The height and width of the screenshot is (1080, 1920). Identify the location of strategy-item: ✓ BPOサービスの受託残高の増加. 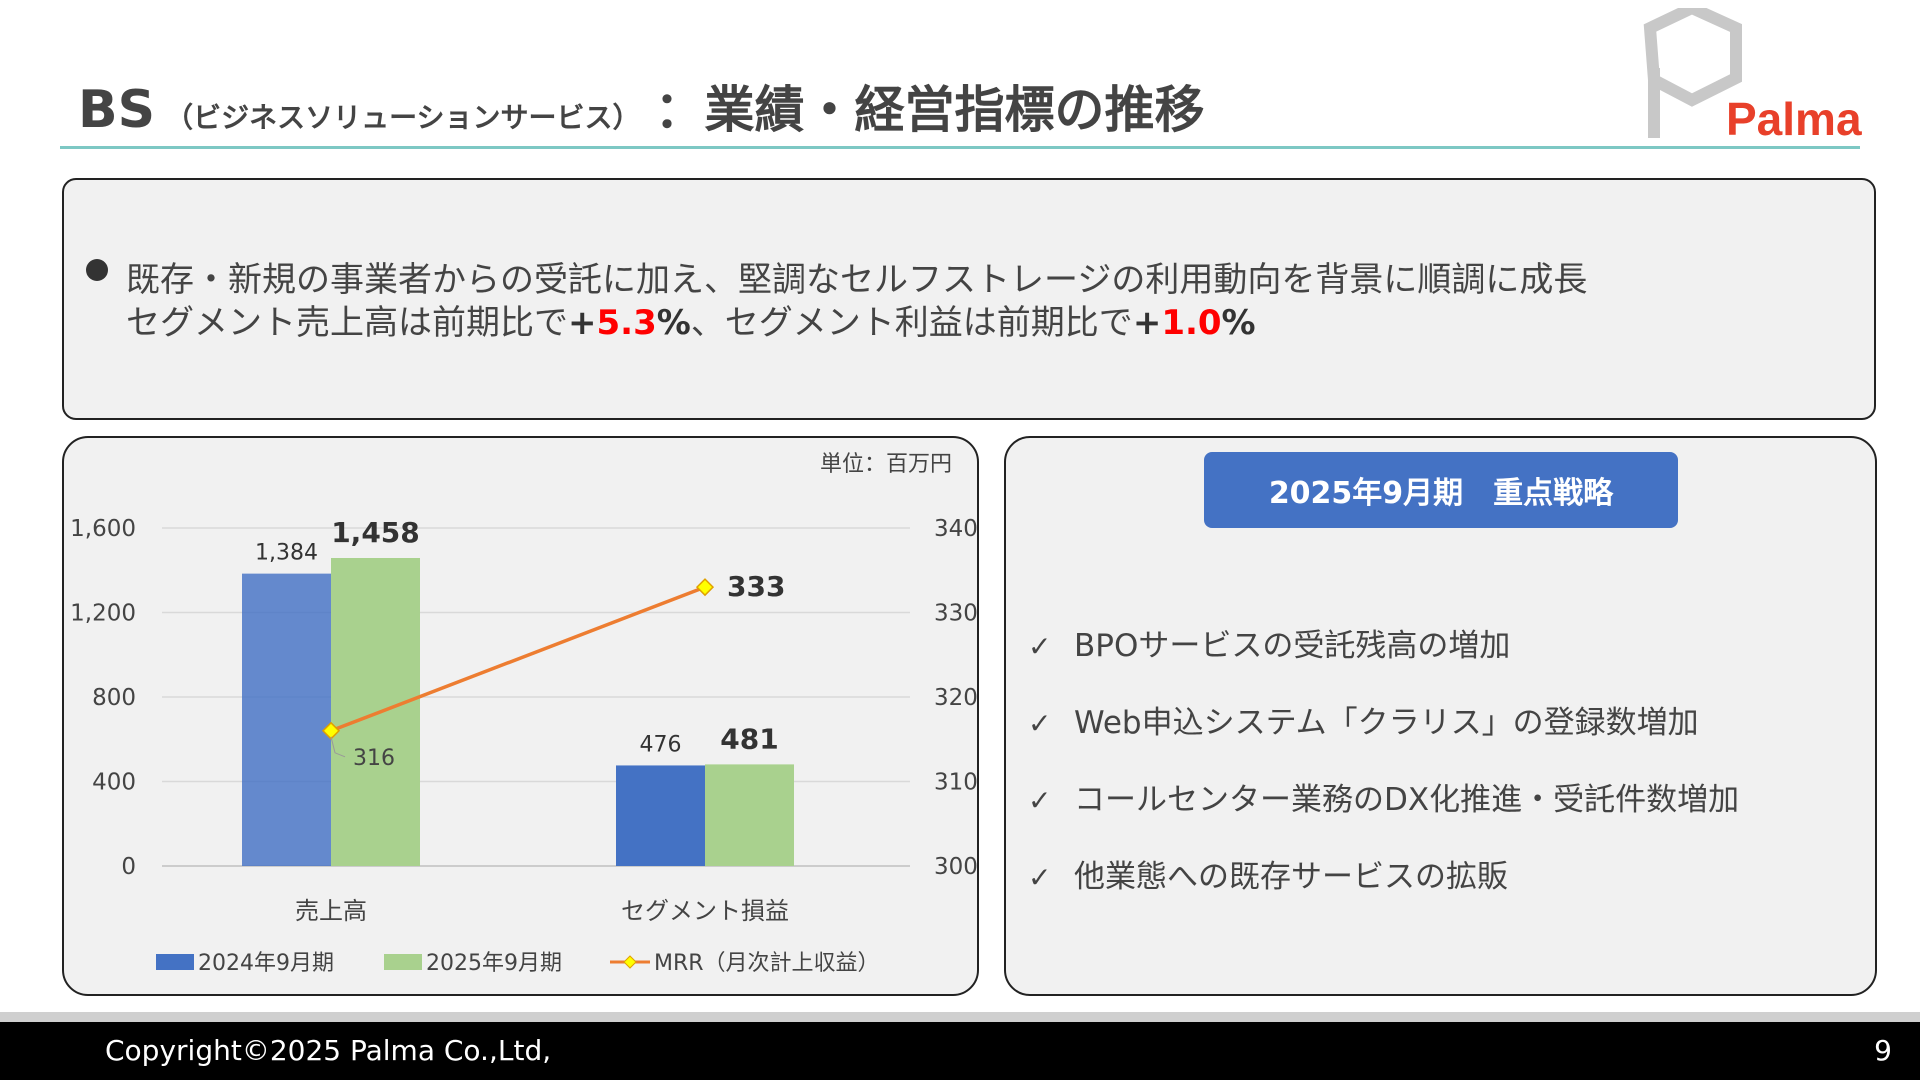
(1269, 642).